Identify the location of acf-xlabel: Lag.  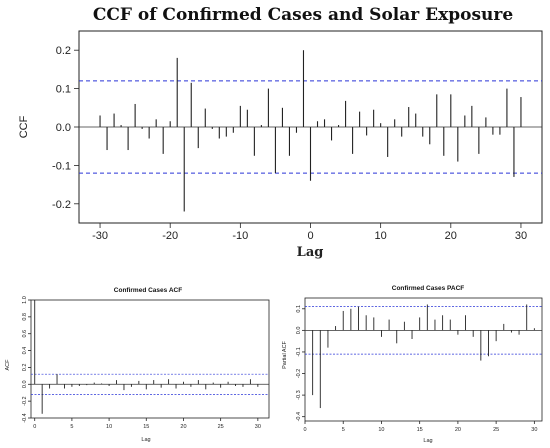
(145, 440).